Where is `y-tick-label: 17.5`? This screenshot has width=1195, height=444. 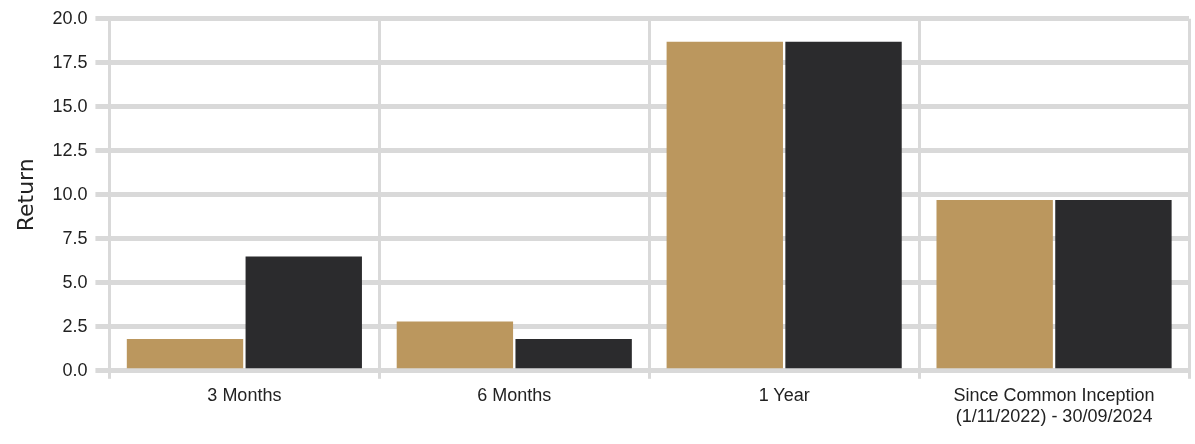 y-tick-label: 17.5 is located at coordinates (70, 61).